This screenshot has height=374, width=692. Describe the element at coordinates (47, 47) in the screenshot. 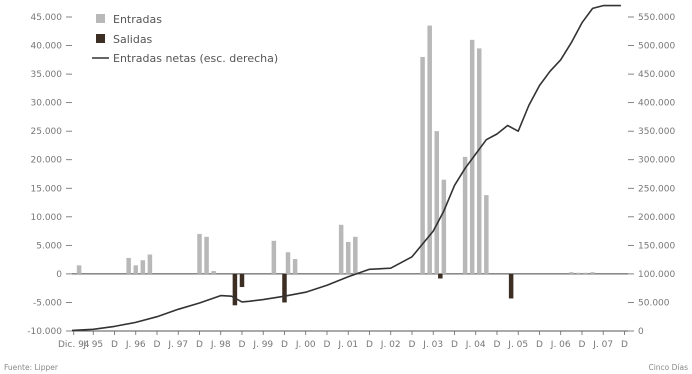

I see `left-tick-label: 40.000` at that location.